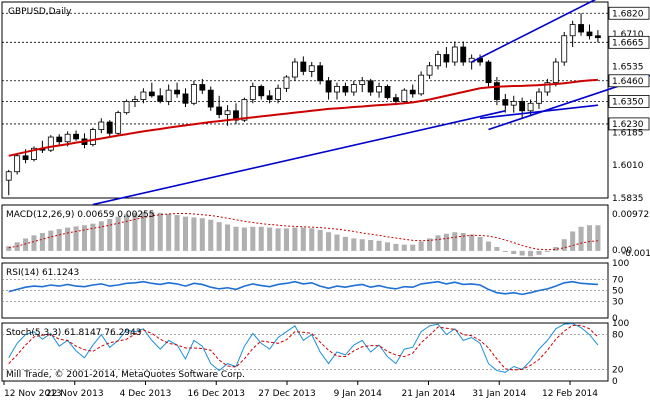  I want to click on time-axis-label: 21 Jan 2014, so click(429, 394).